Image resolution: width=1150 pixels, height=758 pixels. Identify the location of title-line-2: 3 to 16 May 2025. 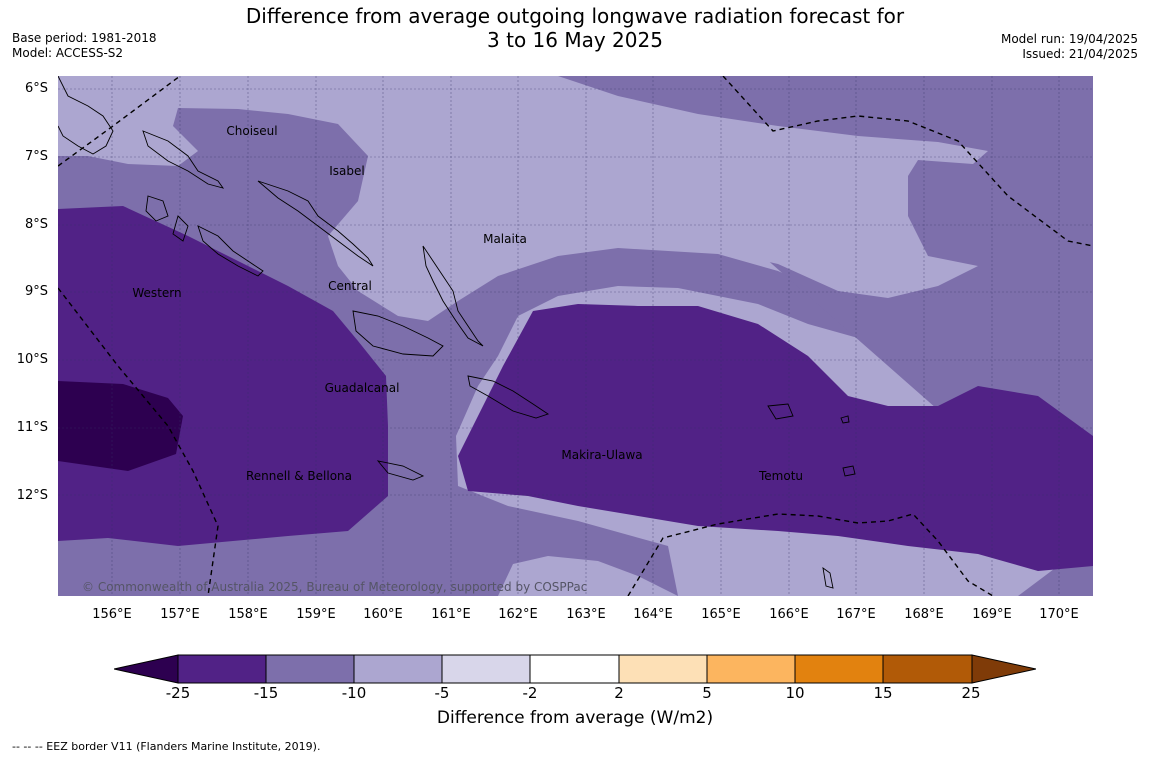
(575, 40).